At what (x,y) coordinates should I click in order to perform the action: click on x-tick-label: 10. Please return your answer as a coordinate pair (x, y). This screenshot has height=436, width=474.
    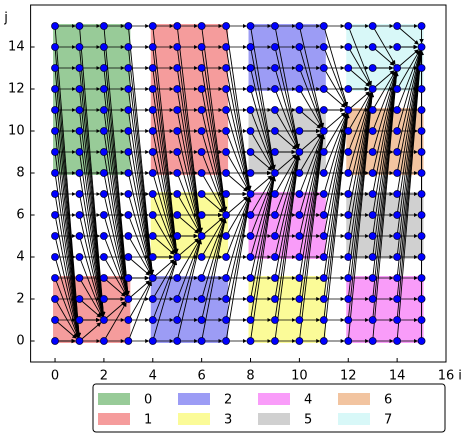
    Looking at the image, I should click on (299, 376).